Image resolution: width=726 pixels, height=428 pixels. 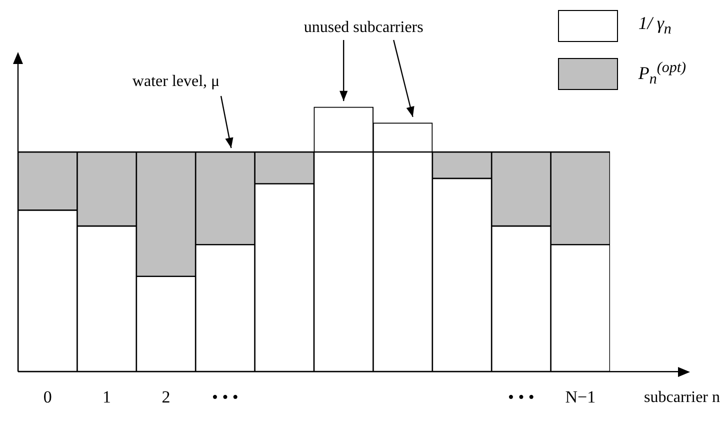 What do you see at coordinates (47, 396) in the screenshot?
I see `x-tick-label: 0` at bounding box center [47, 396].